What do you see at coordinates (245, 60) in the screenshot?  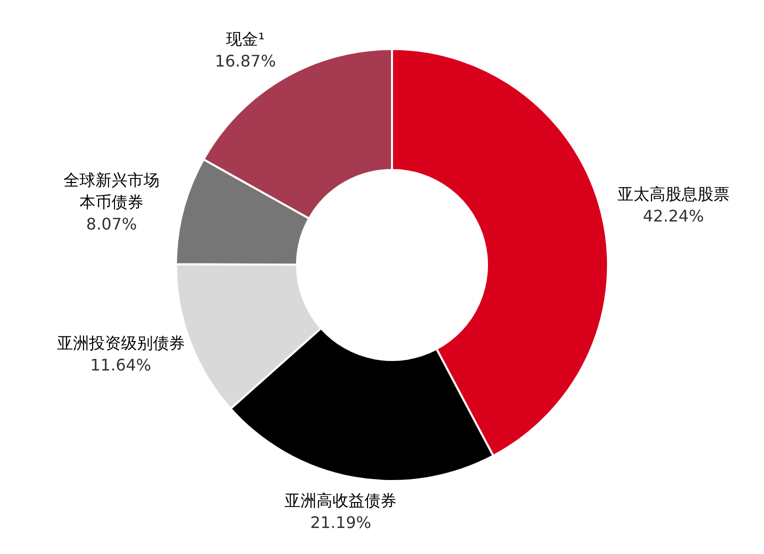 I see `data-label: 16.87%` at bounding box center [245, 60].